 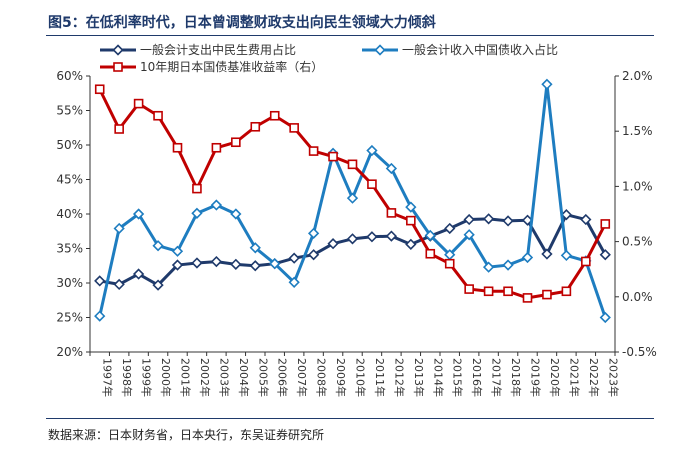 What do you see at coordinates (480, 49) in the screenshot?
I see `legend-label: 一般会计收入中国债收入占比` at bounding box center [480, 49].